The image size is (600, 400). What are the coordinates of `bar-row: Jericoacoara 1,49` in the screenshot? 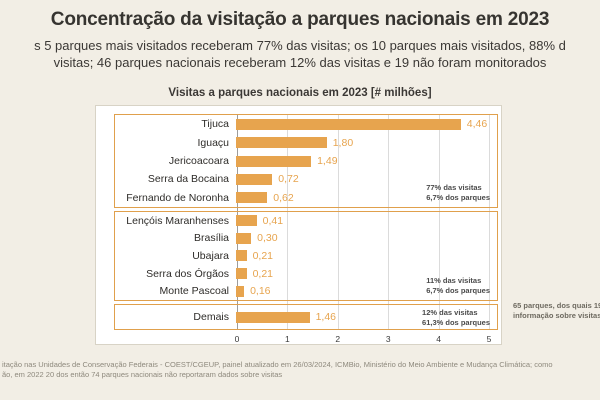 It's located at (306, 161).